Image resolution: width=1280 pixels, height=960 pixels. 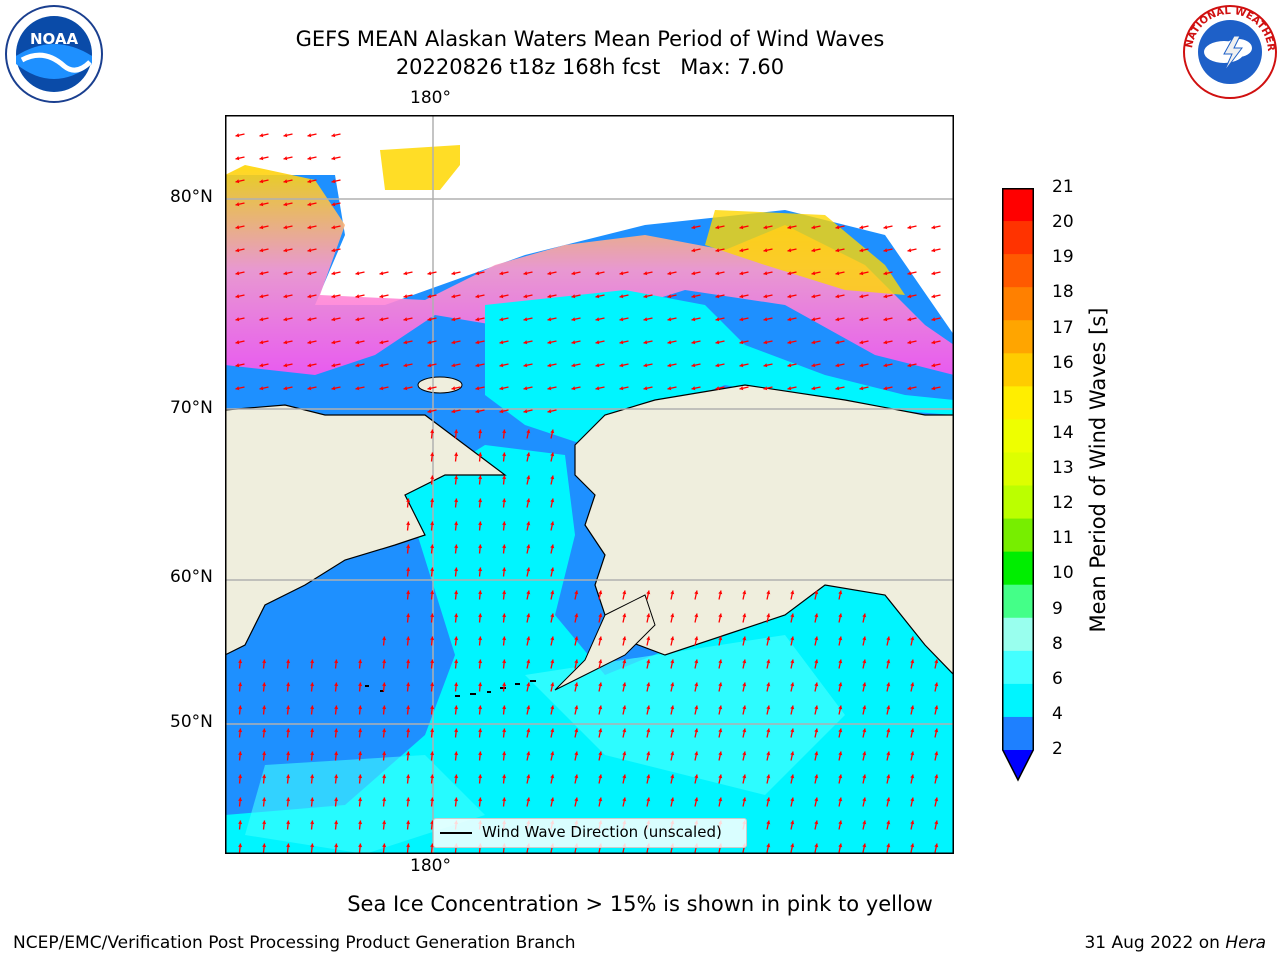 I want to click on colorbar-tick-label: 4, so click(x=1057, y=713).